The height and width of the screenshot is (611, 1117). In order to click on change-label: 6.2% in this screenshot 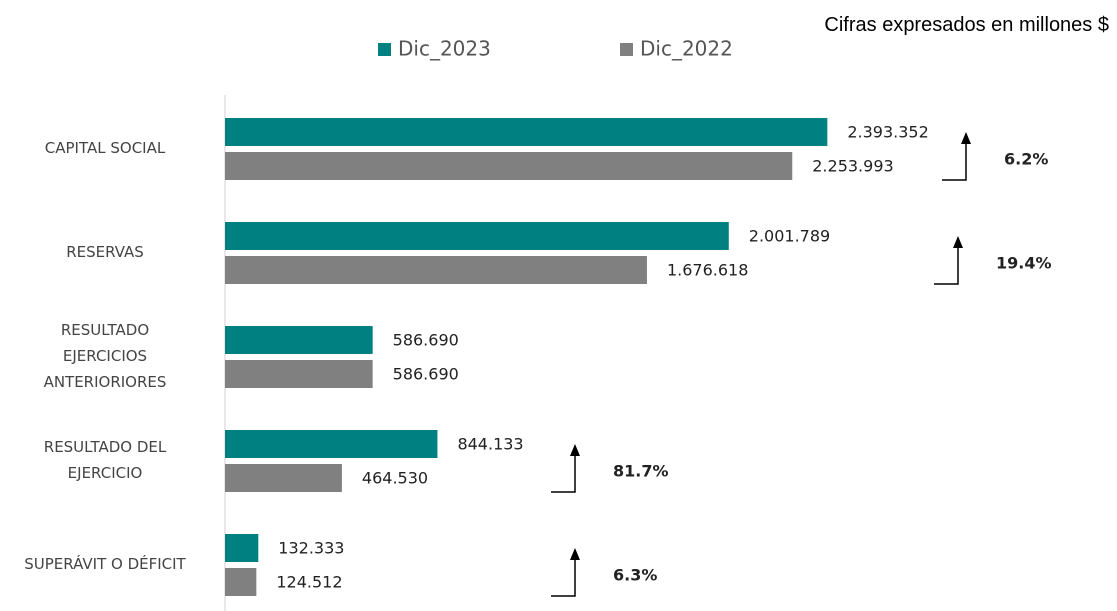, I will do `click(1026, 159)`.